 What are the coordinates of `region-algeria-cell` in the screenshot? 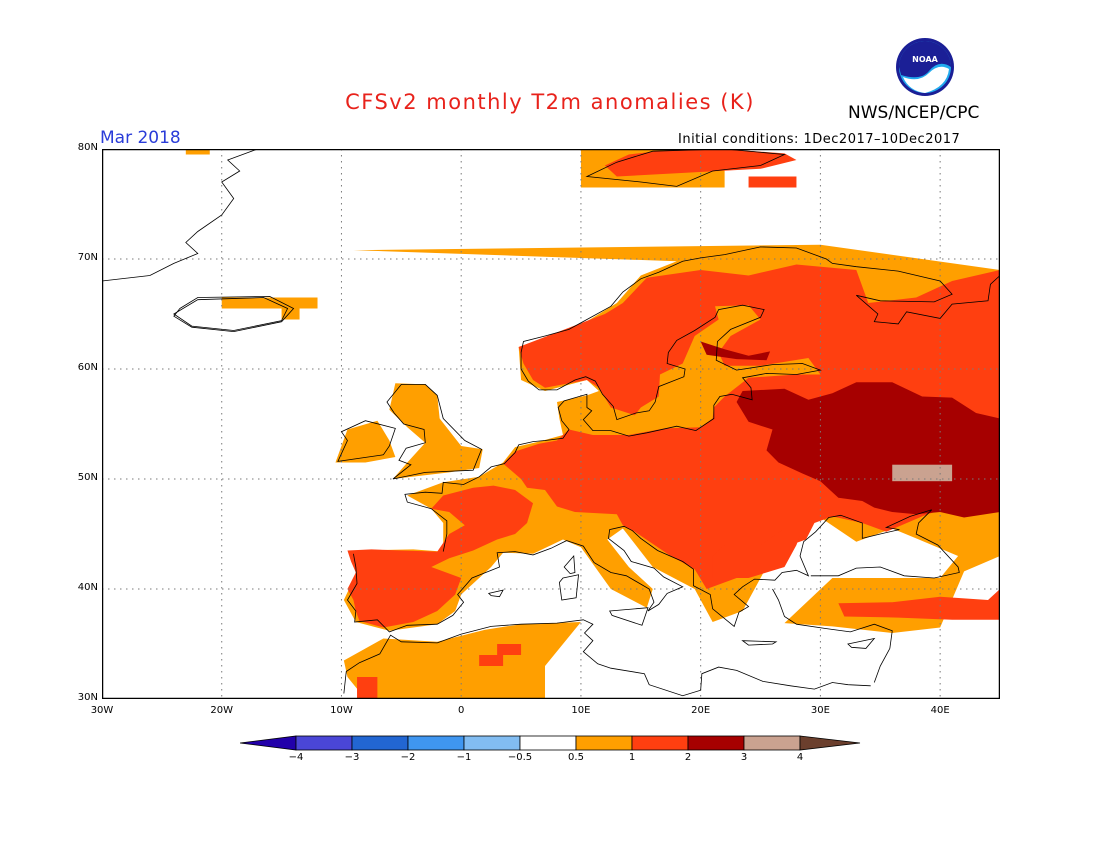 It's located at (491, 660).